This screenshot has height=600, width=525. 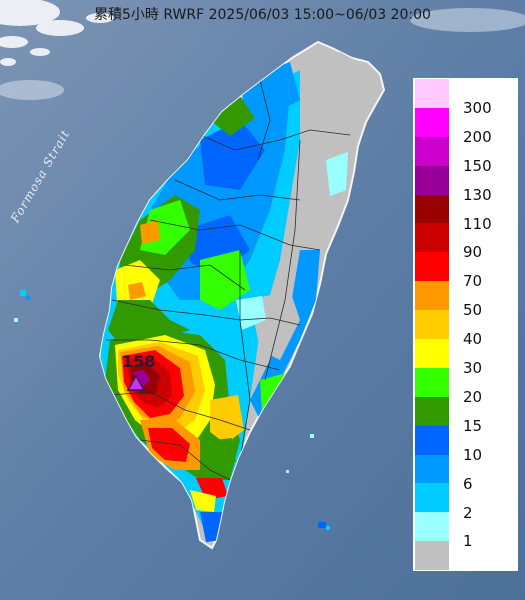 I want to click on legend-label: 30, so click(x=473, y=368).